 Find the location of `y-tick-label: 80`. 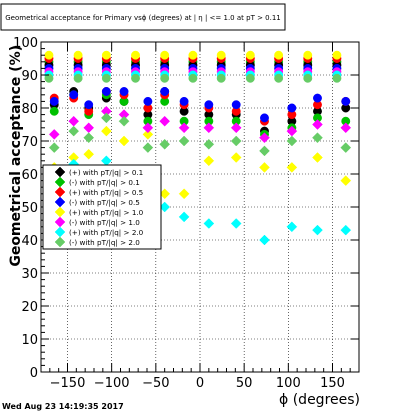

y-tick-label: 80 is located at coordinates (29, 109).